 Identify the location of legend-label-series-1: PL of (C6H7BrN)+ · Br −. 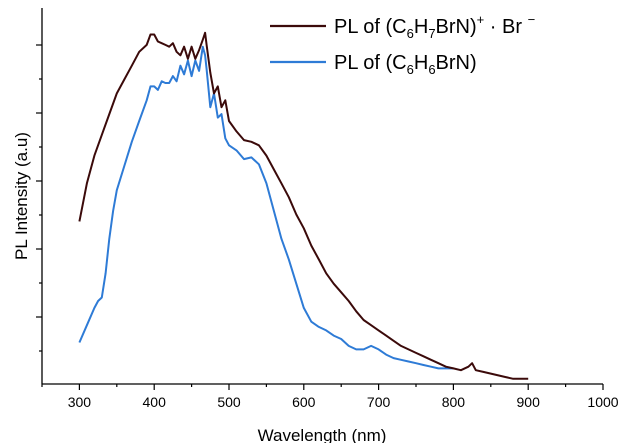
(434, 26).